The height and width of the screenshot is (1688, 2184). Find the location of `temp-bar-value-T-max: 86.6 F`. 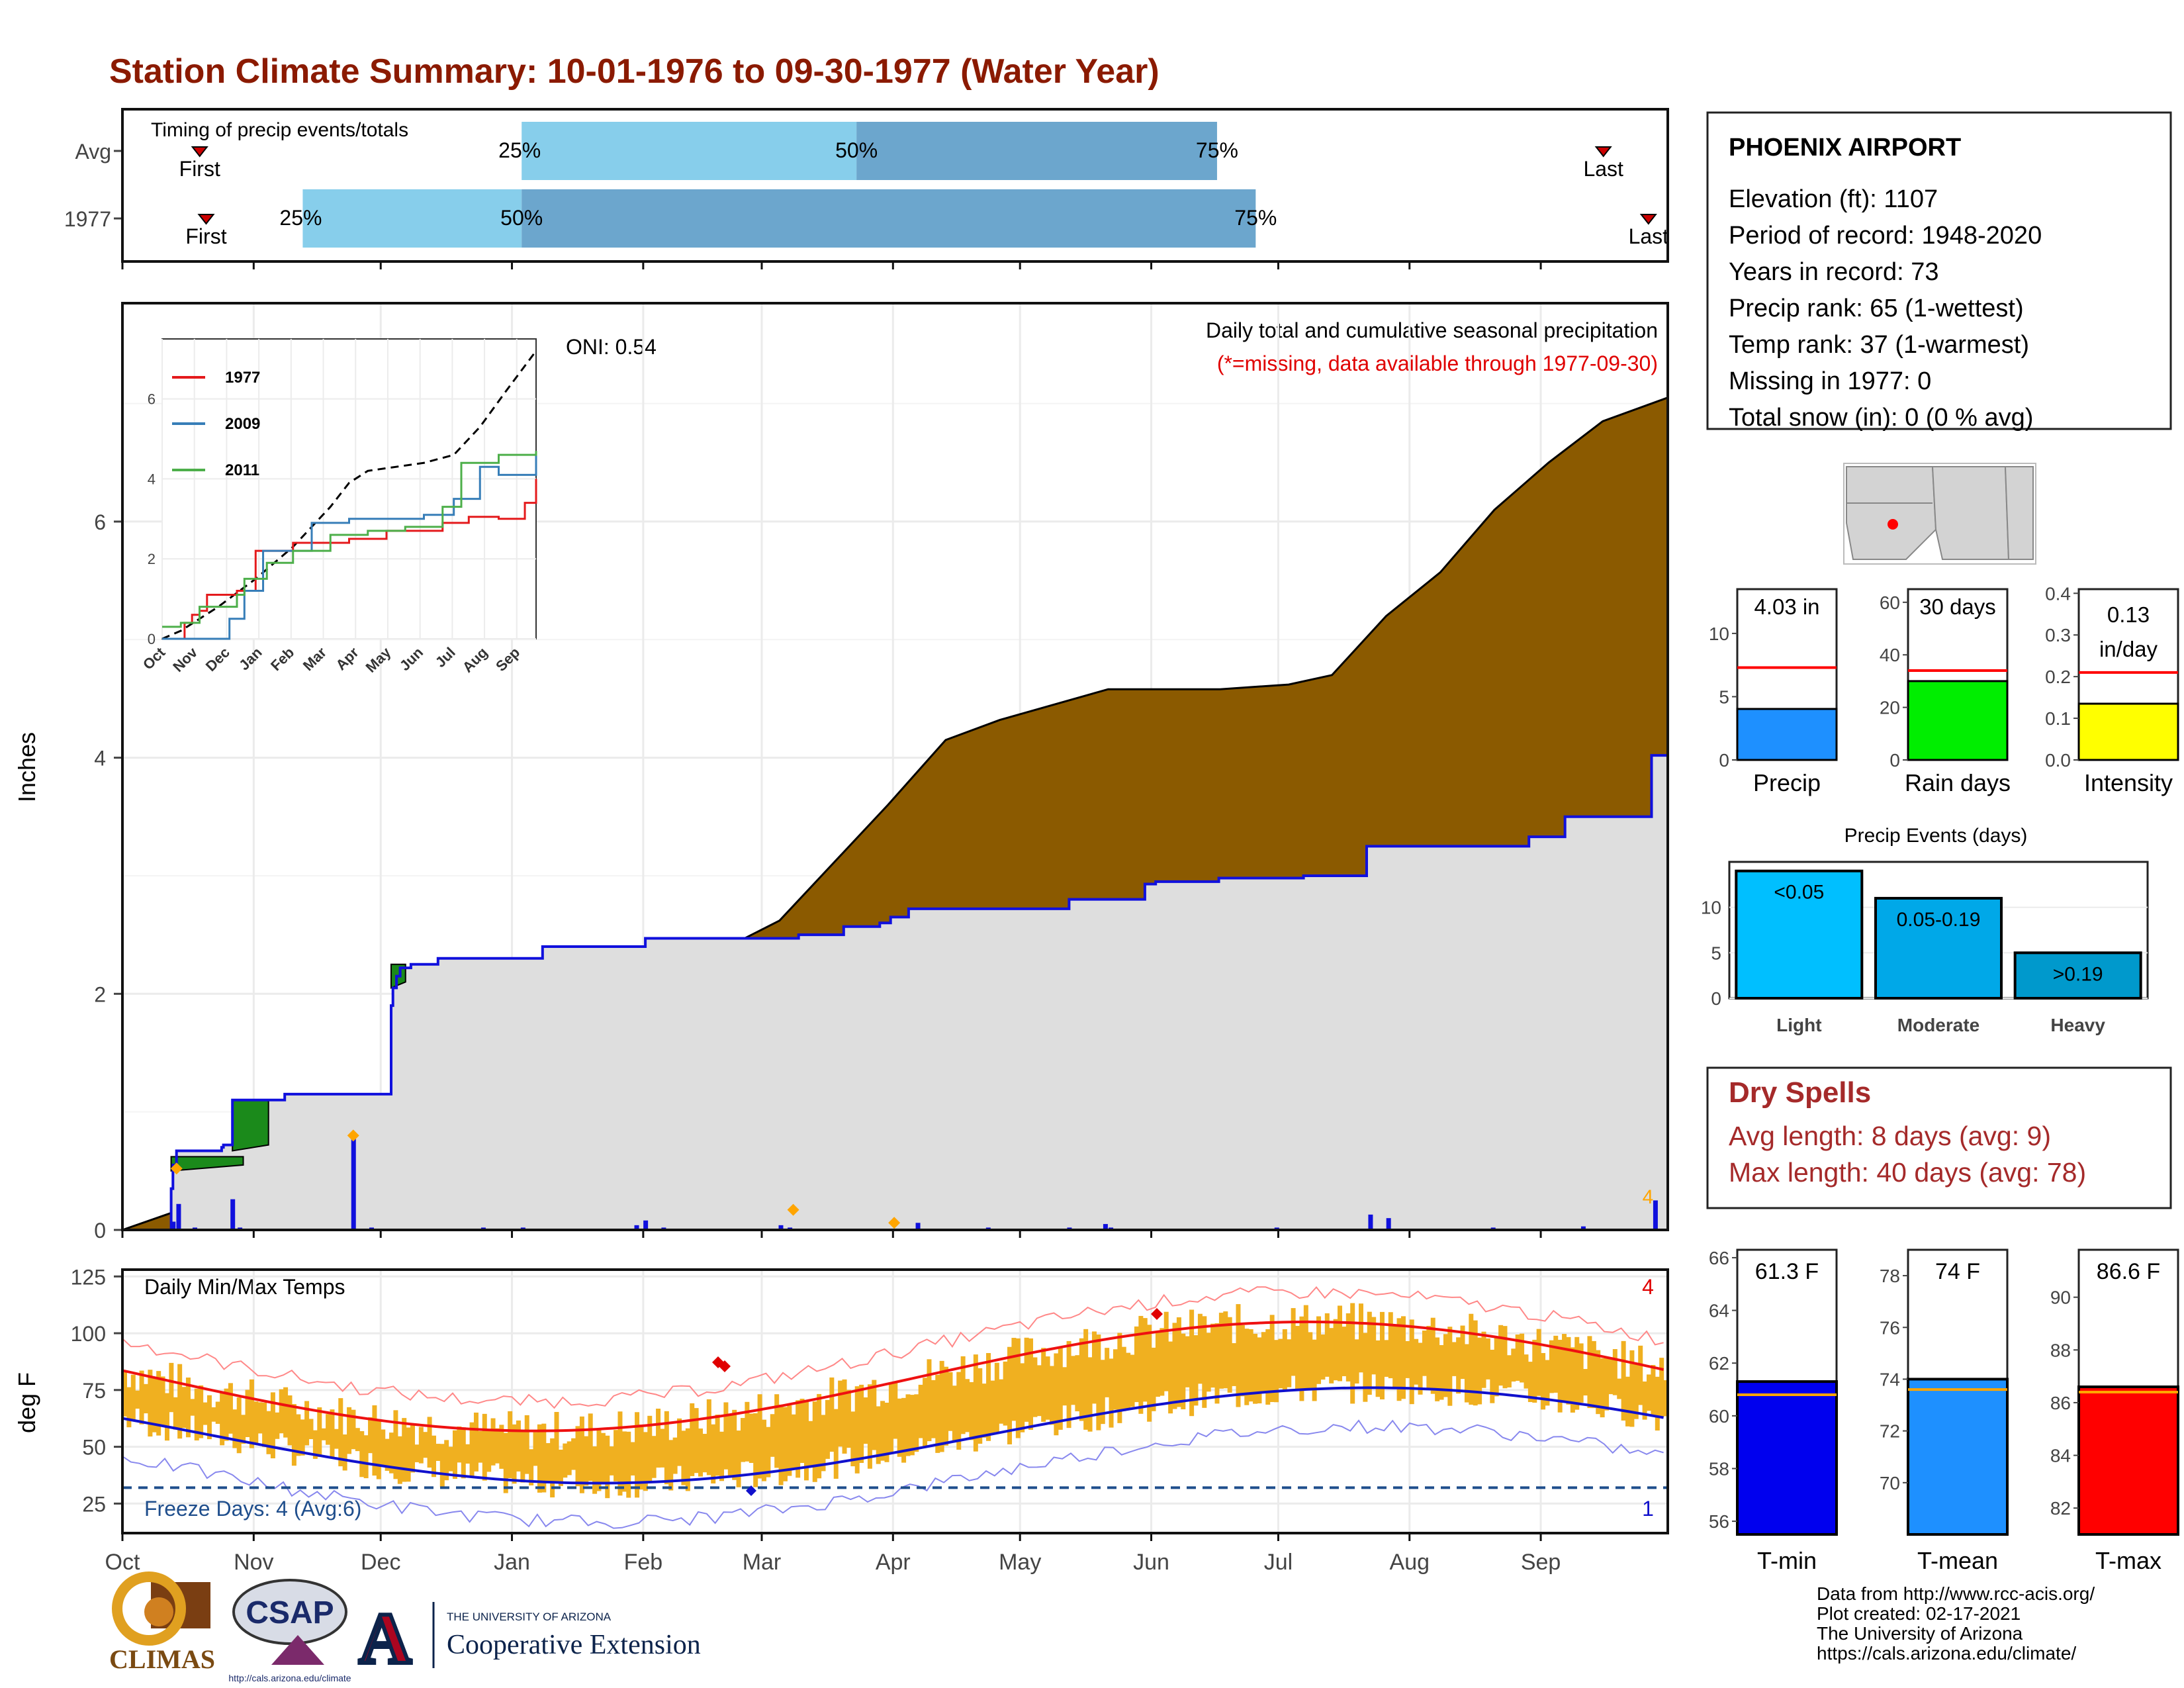

temp-bar-value-T-max: 86.6 F is located at coordinates (2128, 1271).